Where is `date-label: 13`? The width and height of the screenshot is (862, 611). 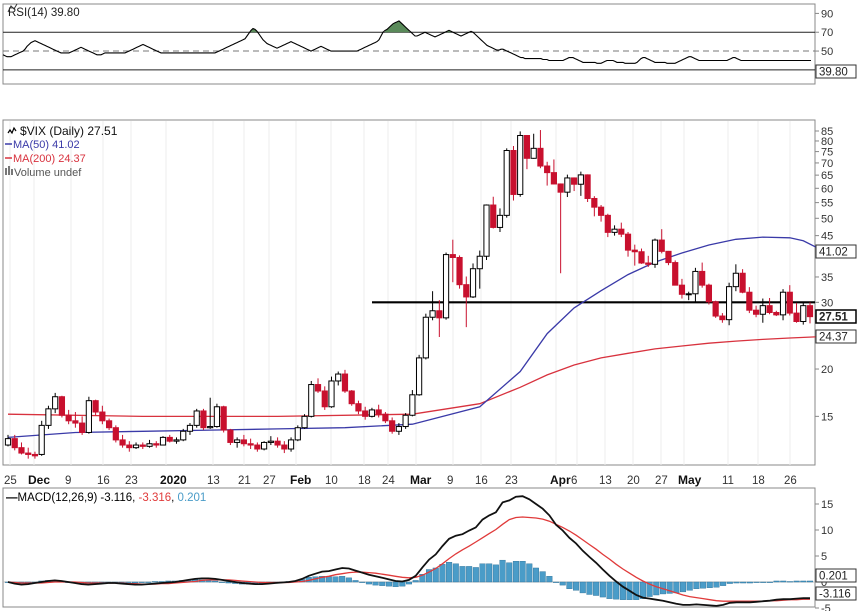 date-label: 13 is located at coordinates (605, 481).